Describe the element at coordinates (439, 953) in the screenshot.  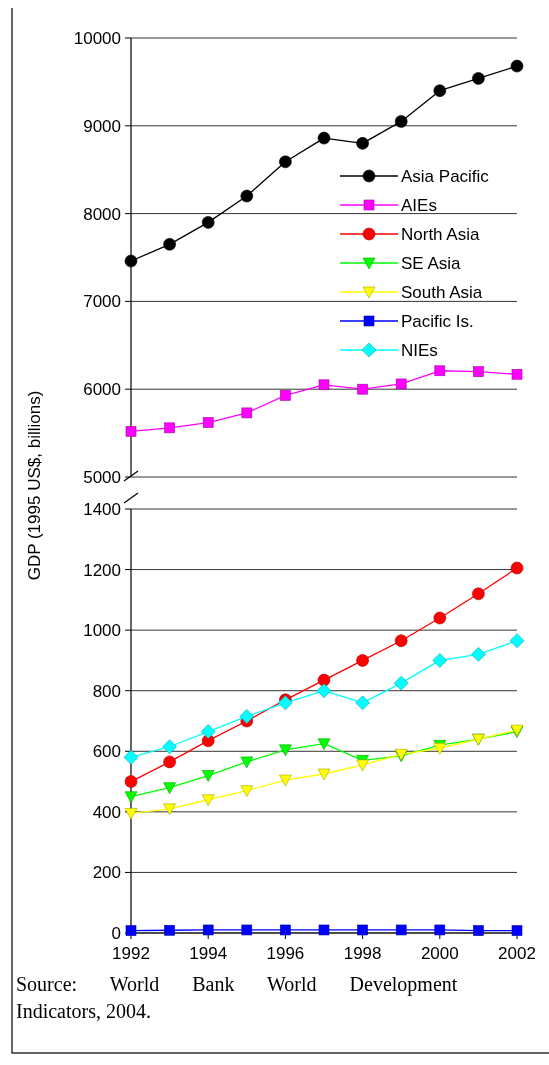
I see `x-tick-label: 2000` at that location.